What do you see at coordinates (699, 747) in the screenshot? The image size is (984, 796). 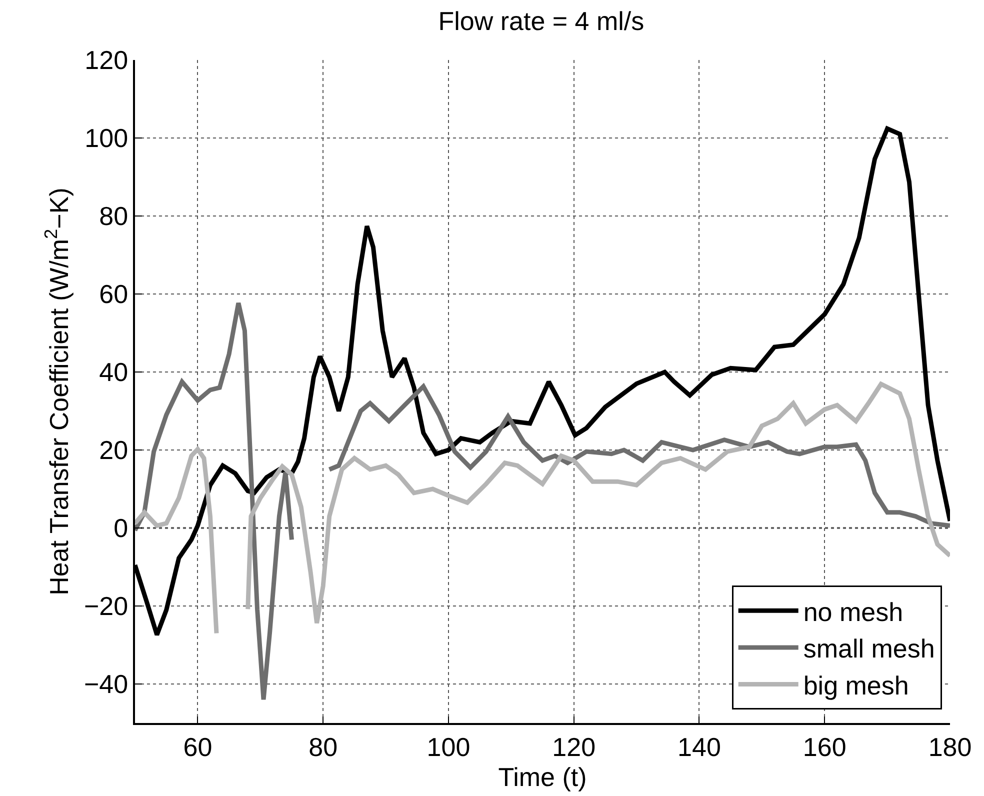 I see `x-tick-label: 140` at bounding box center [699, 747].